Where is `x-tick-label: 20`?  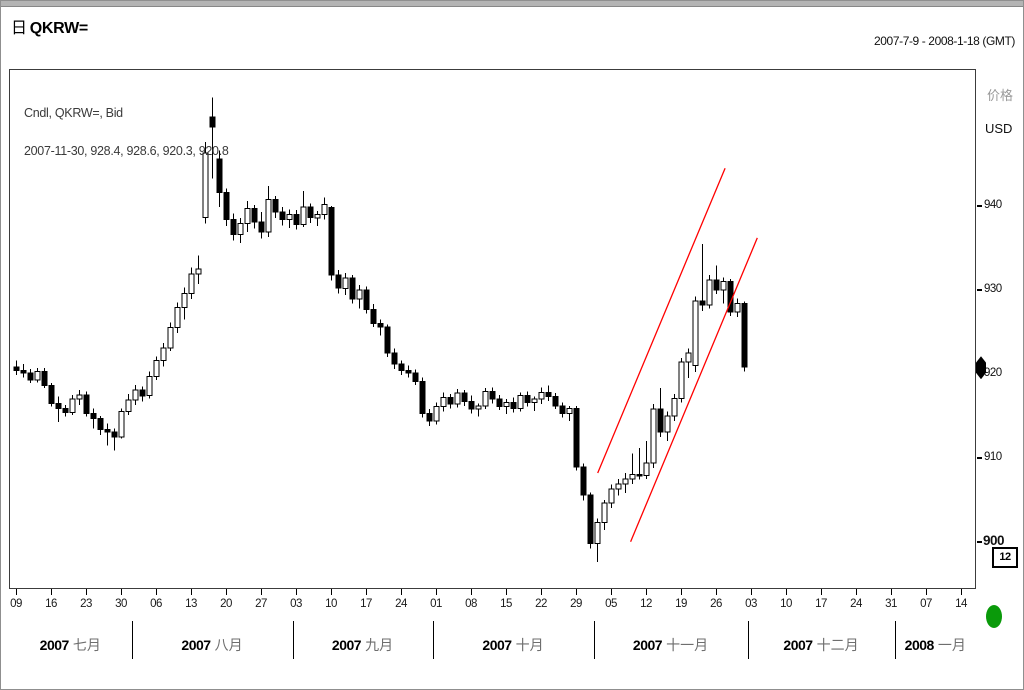
x-tick-label: 20 is located at coordinates (226, 604).